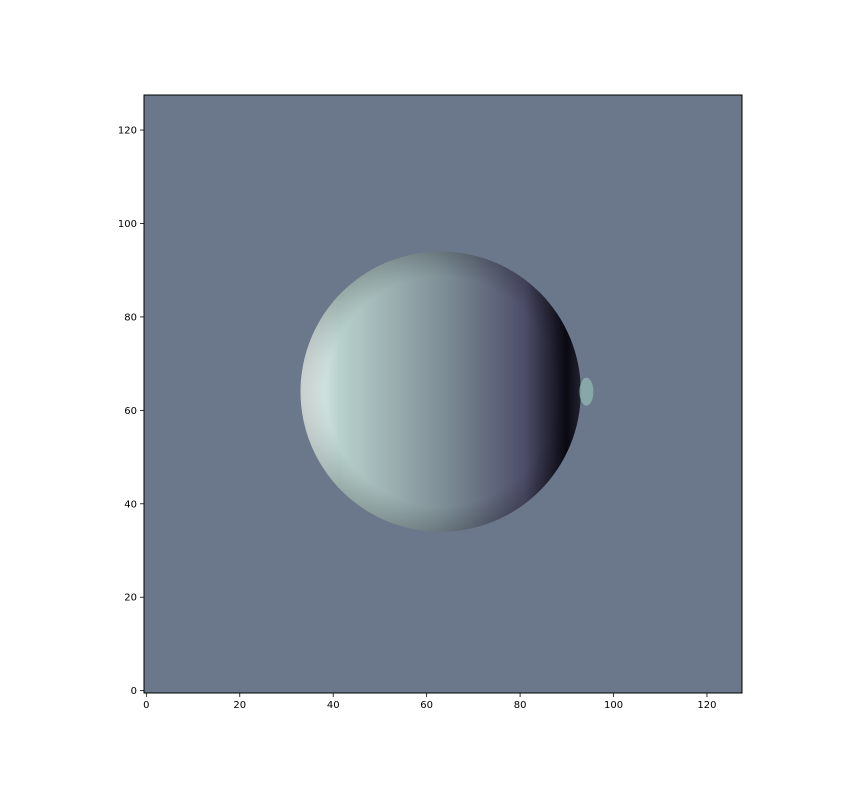 This screenshot has height=792, width=864. Describe the element at coordinates (613, 705) in the screenshot. I see `x-tick-label: 100` at that location.